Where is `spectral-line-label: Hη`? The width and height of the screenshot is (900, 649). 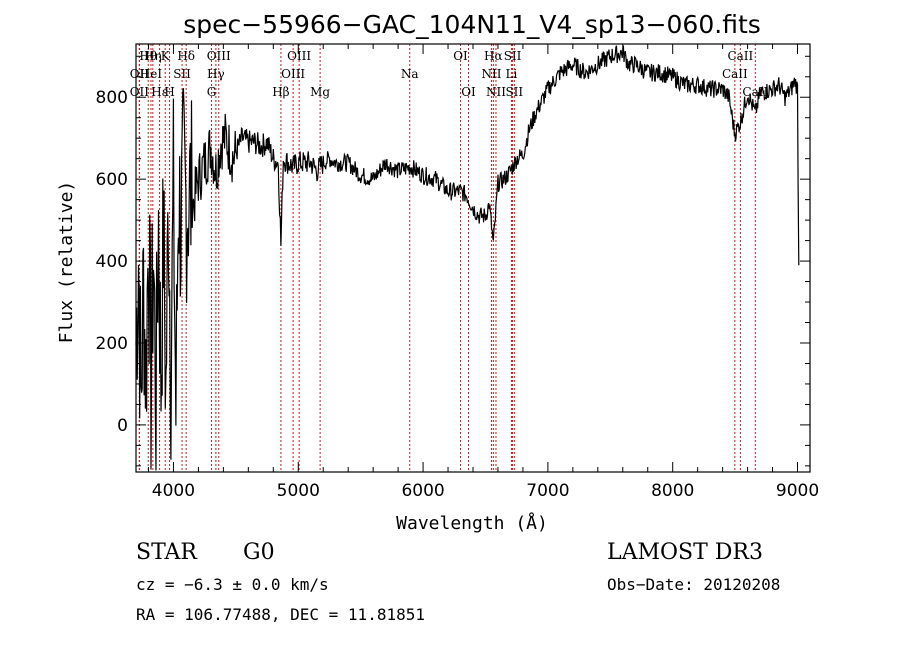
spectral-line-label: Hη is located at coordinates (153, 56).